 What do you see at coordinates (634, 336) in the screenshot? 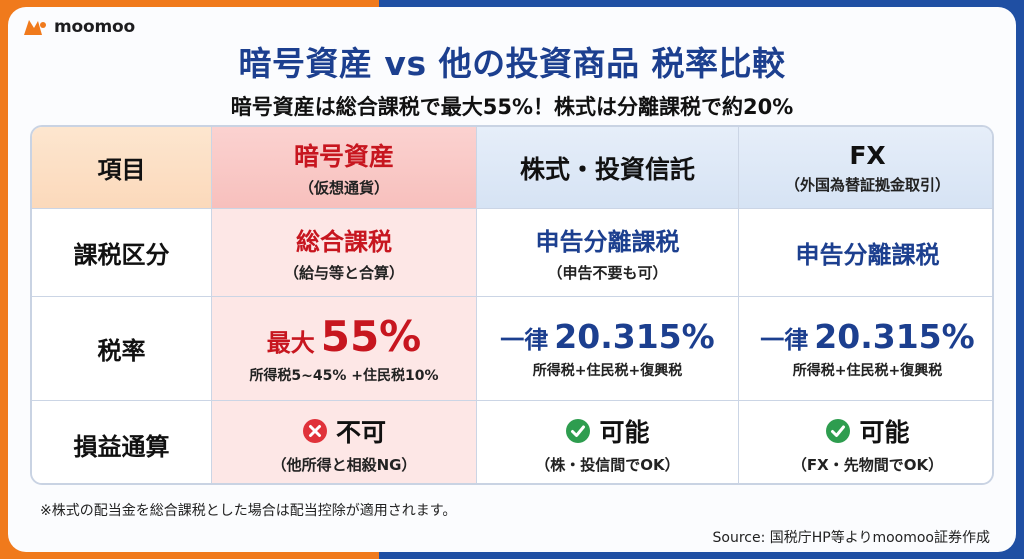
I see `tax-rate-stocks-value: 20.315%` at bounding box center [634, 336].